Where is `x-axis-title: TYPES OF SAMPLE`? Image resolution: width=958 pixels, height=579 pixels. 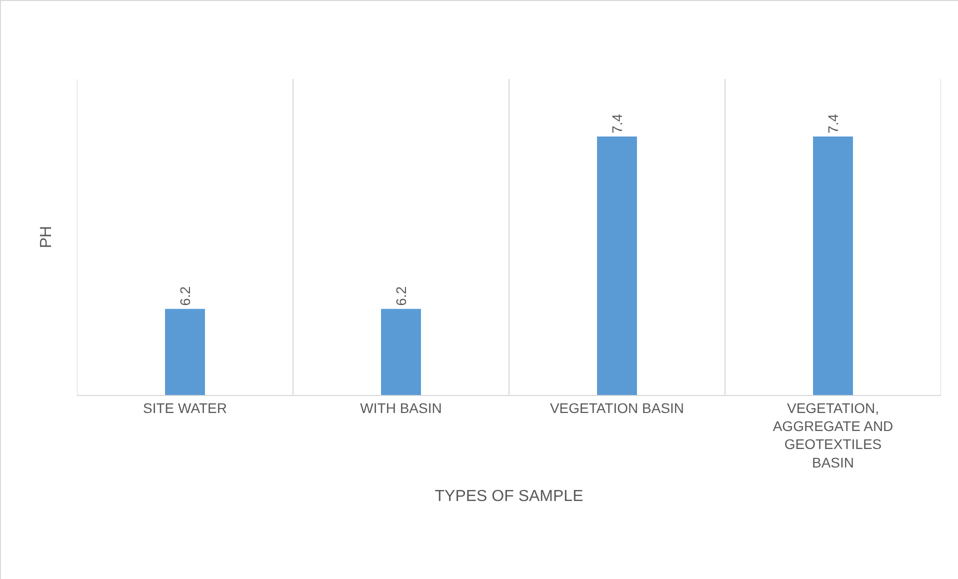
x-axis-title: TYPES OF SAMPLE is located at coordinates (509, 497).